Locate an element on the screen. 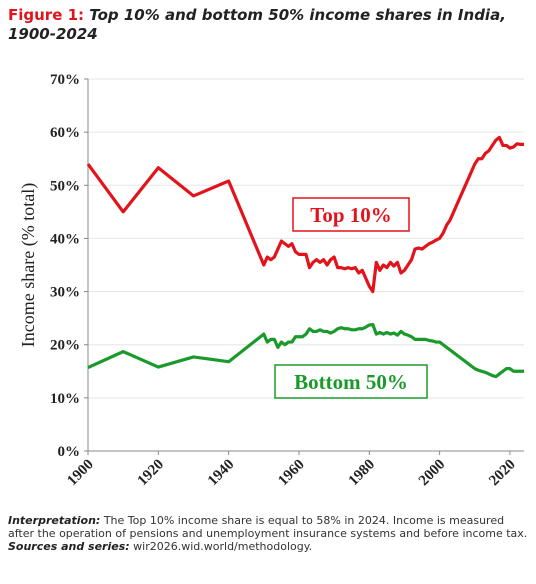  series-label: Bottom 50% is located at coordinates (351, 382).